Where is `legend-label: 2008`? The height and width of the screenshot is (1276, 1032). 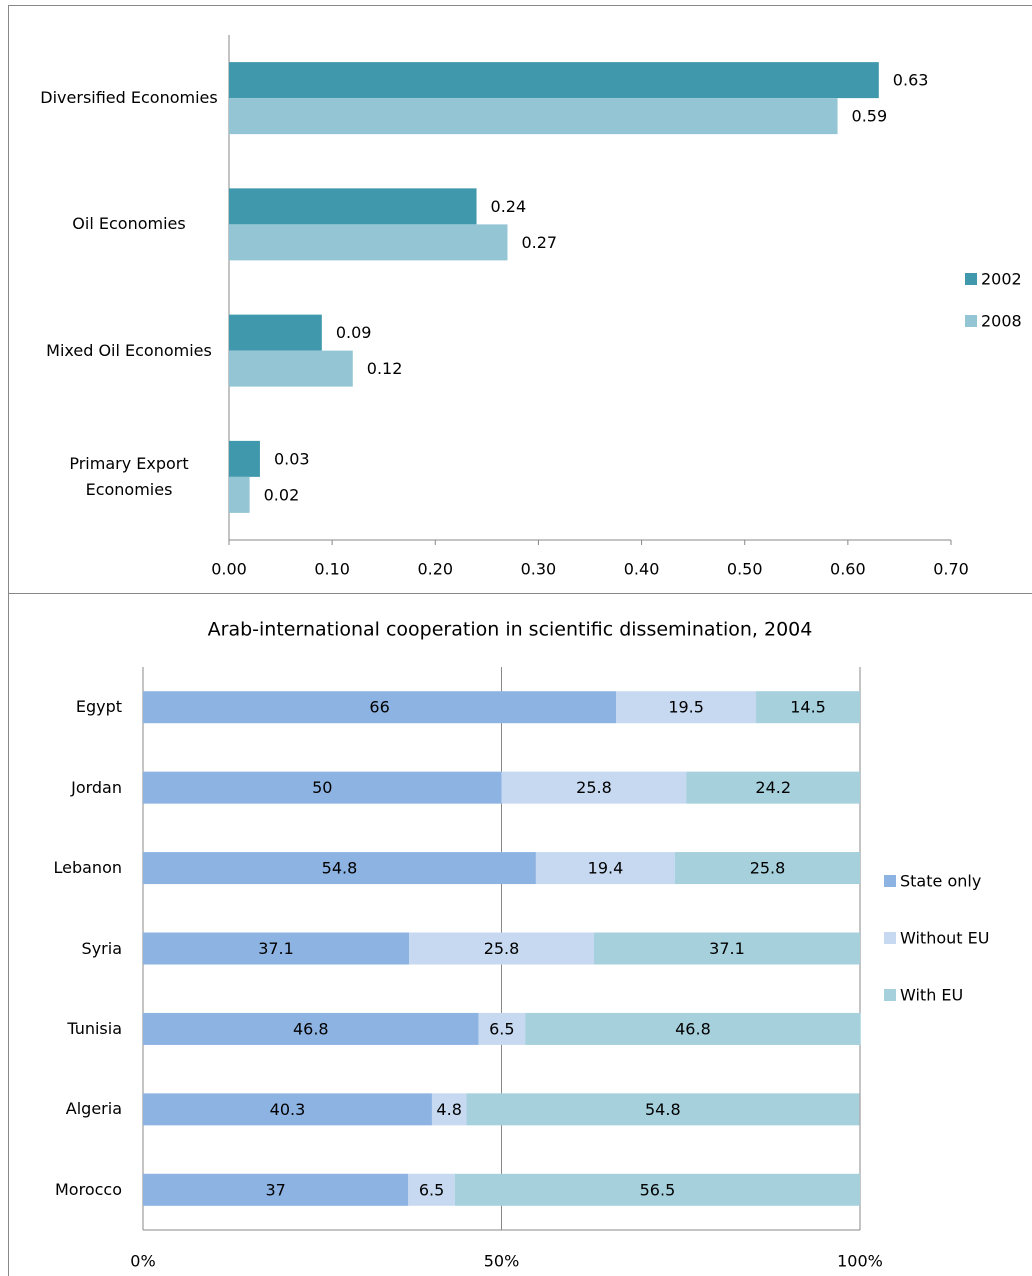 legend-label: 2008 is located at coordinates (1001, 321).